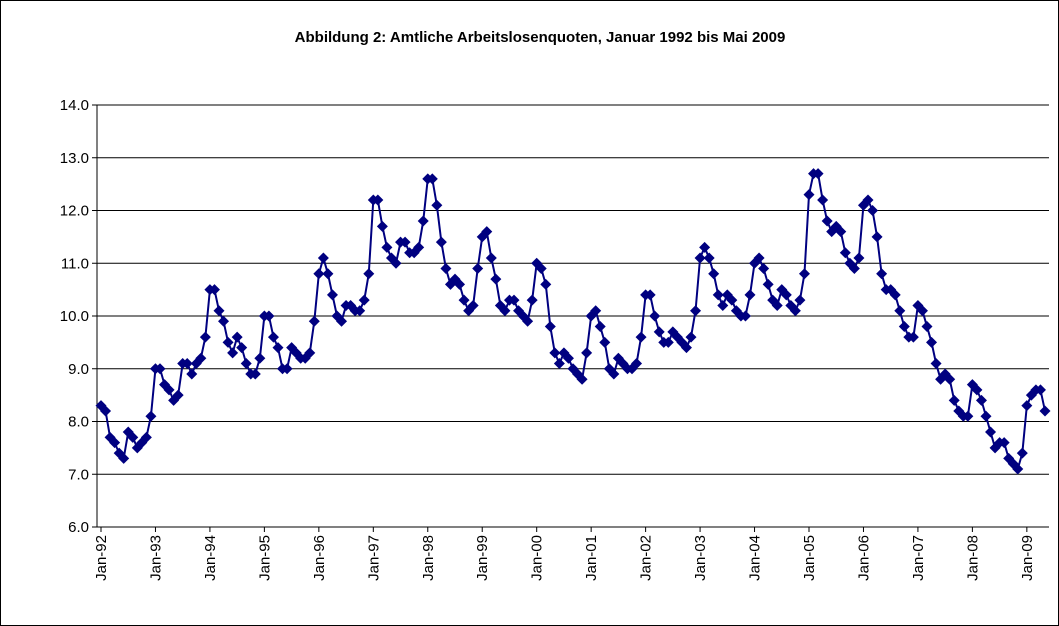 This screenshot has height=626, width=1059. Describe the element at coordinates (78, 474) in the screenshot. I see `y-tick-label: 7.0` at that location.